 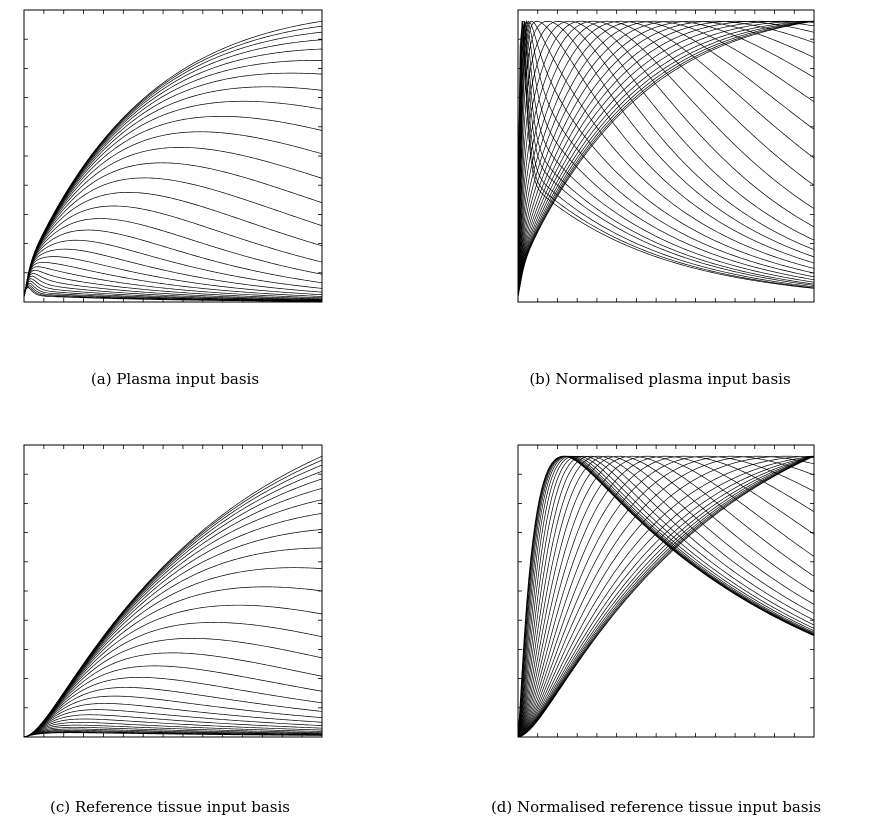 I want to click on chart-normalised-plasma-input-basis, so click(x=666, y=156).